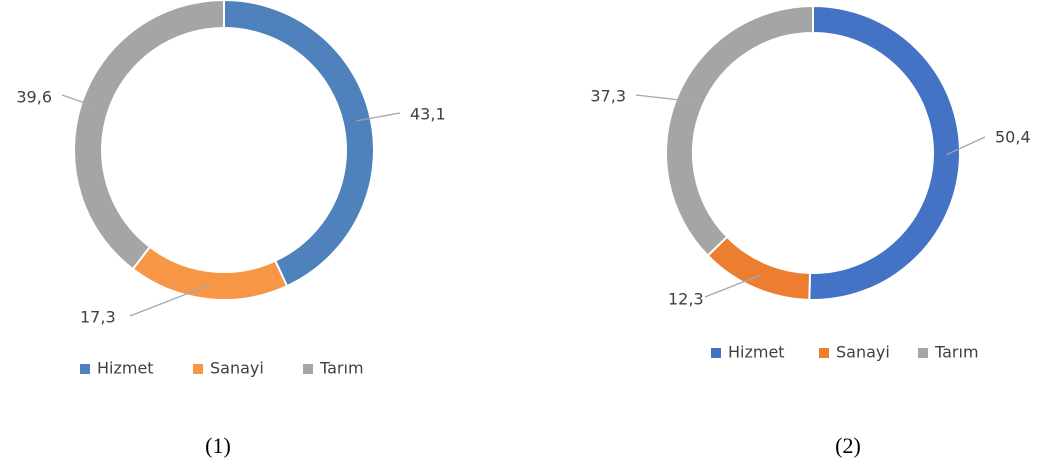 The height and width of the screenshot is (470, 1051). What do you see at coordinates (686, 299) in the screenshot?
I see `data-label: 12,3` at bounding box center [686, 299].